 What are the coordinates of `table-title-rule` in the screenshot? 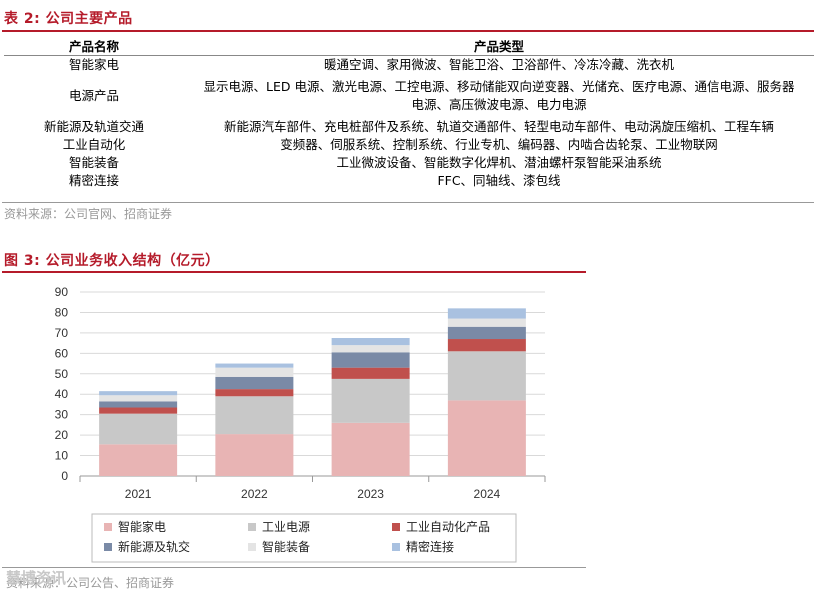 It's located at (408, 31).